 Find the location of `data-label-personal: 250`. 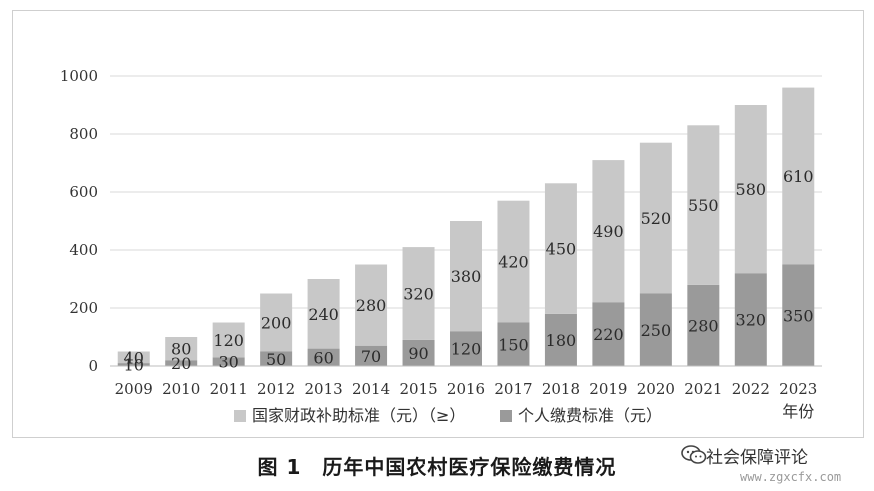

data-label-personal: 250 is located at coordinates (656, 330).